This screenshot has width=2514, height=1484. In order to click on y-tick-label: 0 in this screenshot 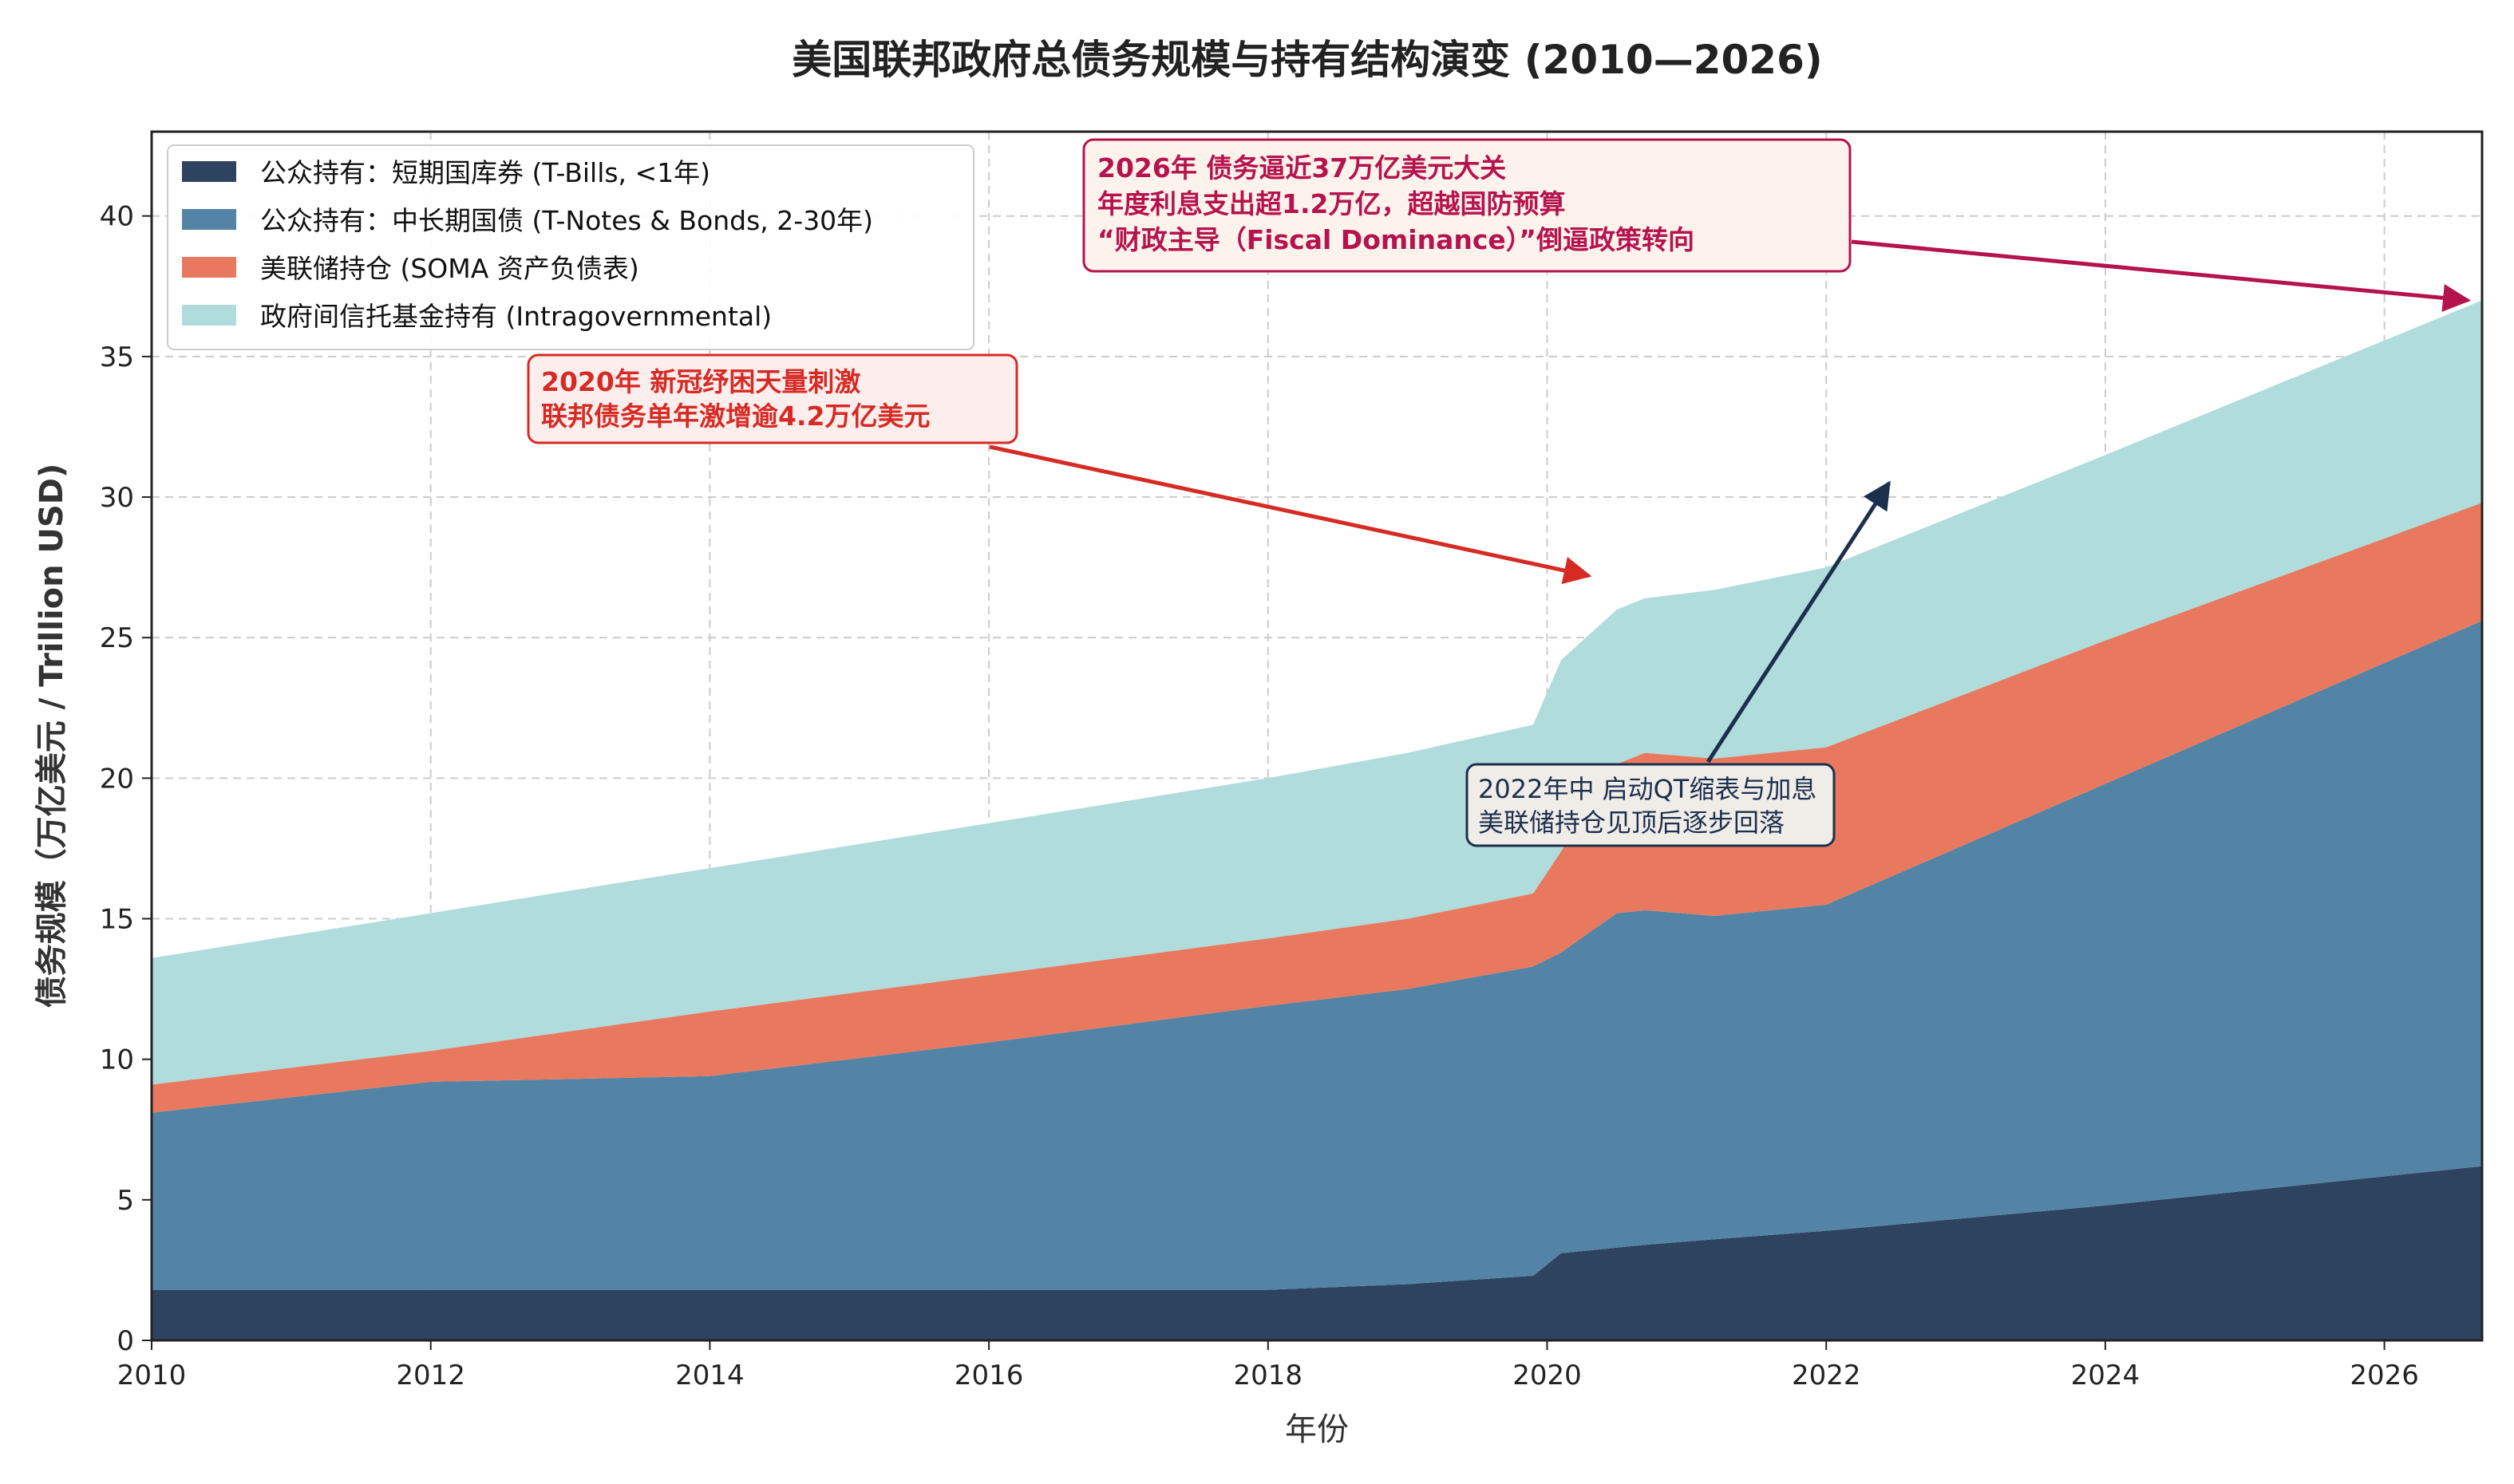, I will do `click(125, 1341)`.